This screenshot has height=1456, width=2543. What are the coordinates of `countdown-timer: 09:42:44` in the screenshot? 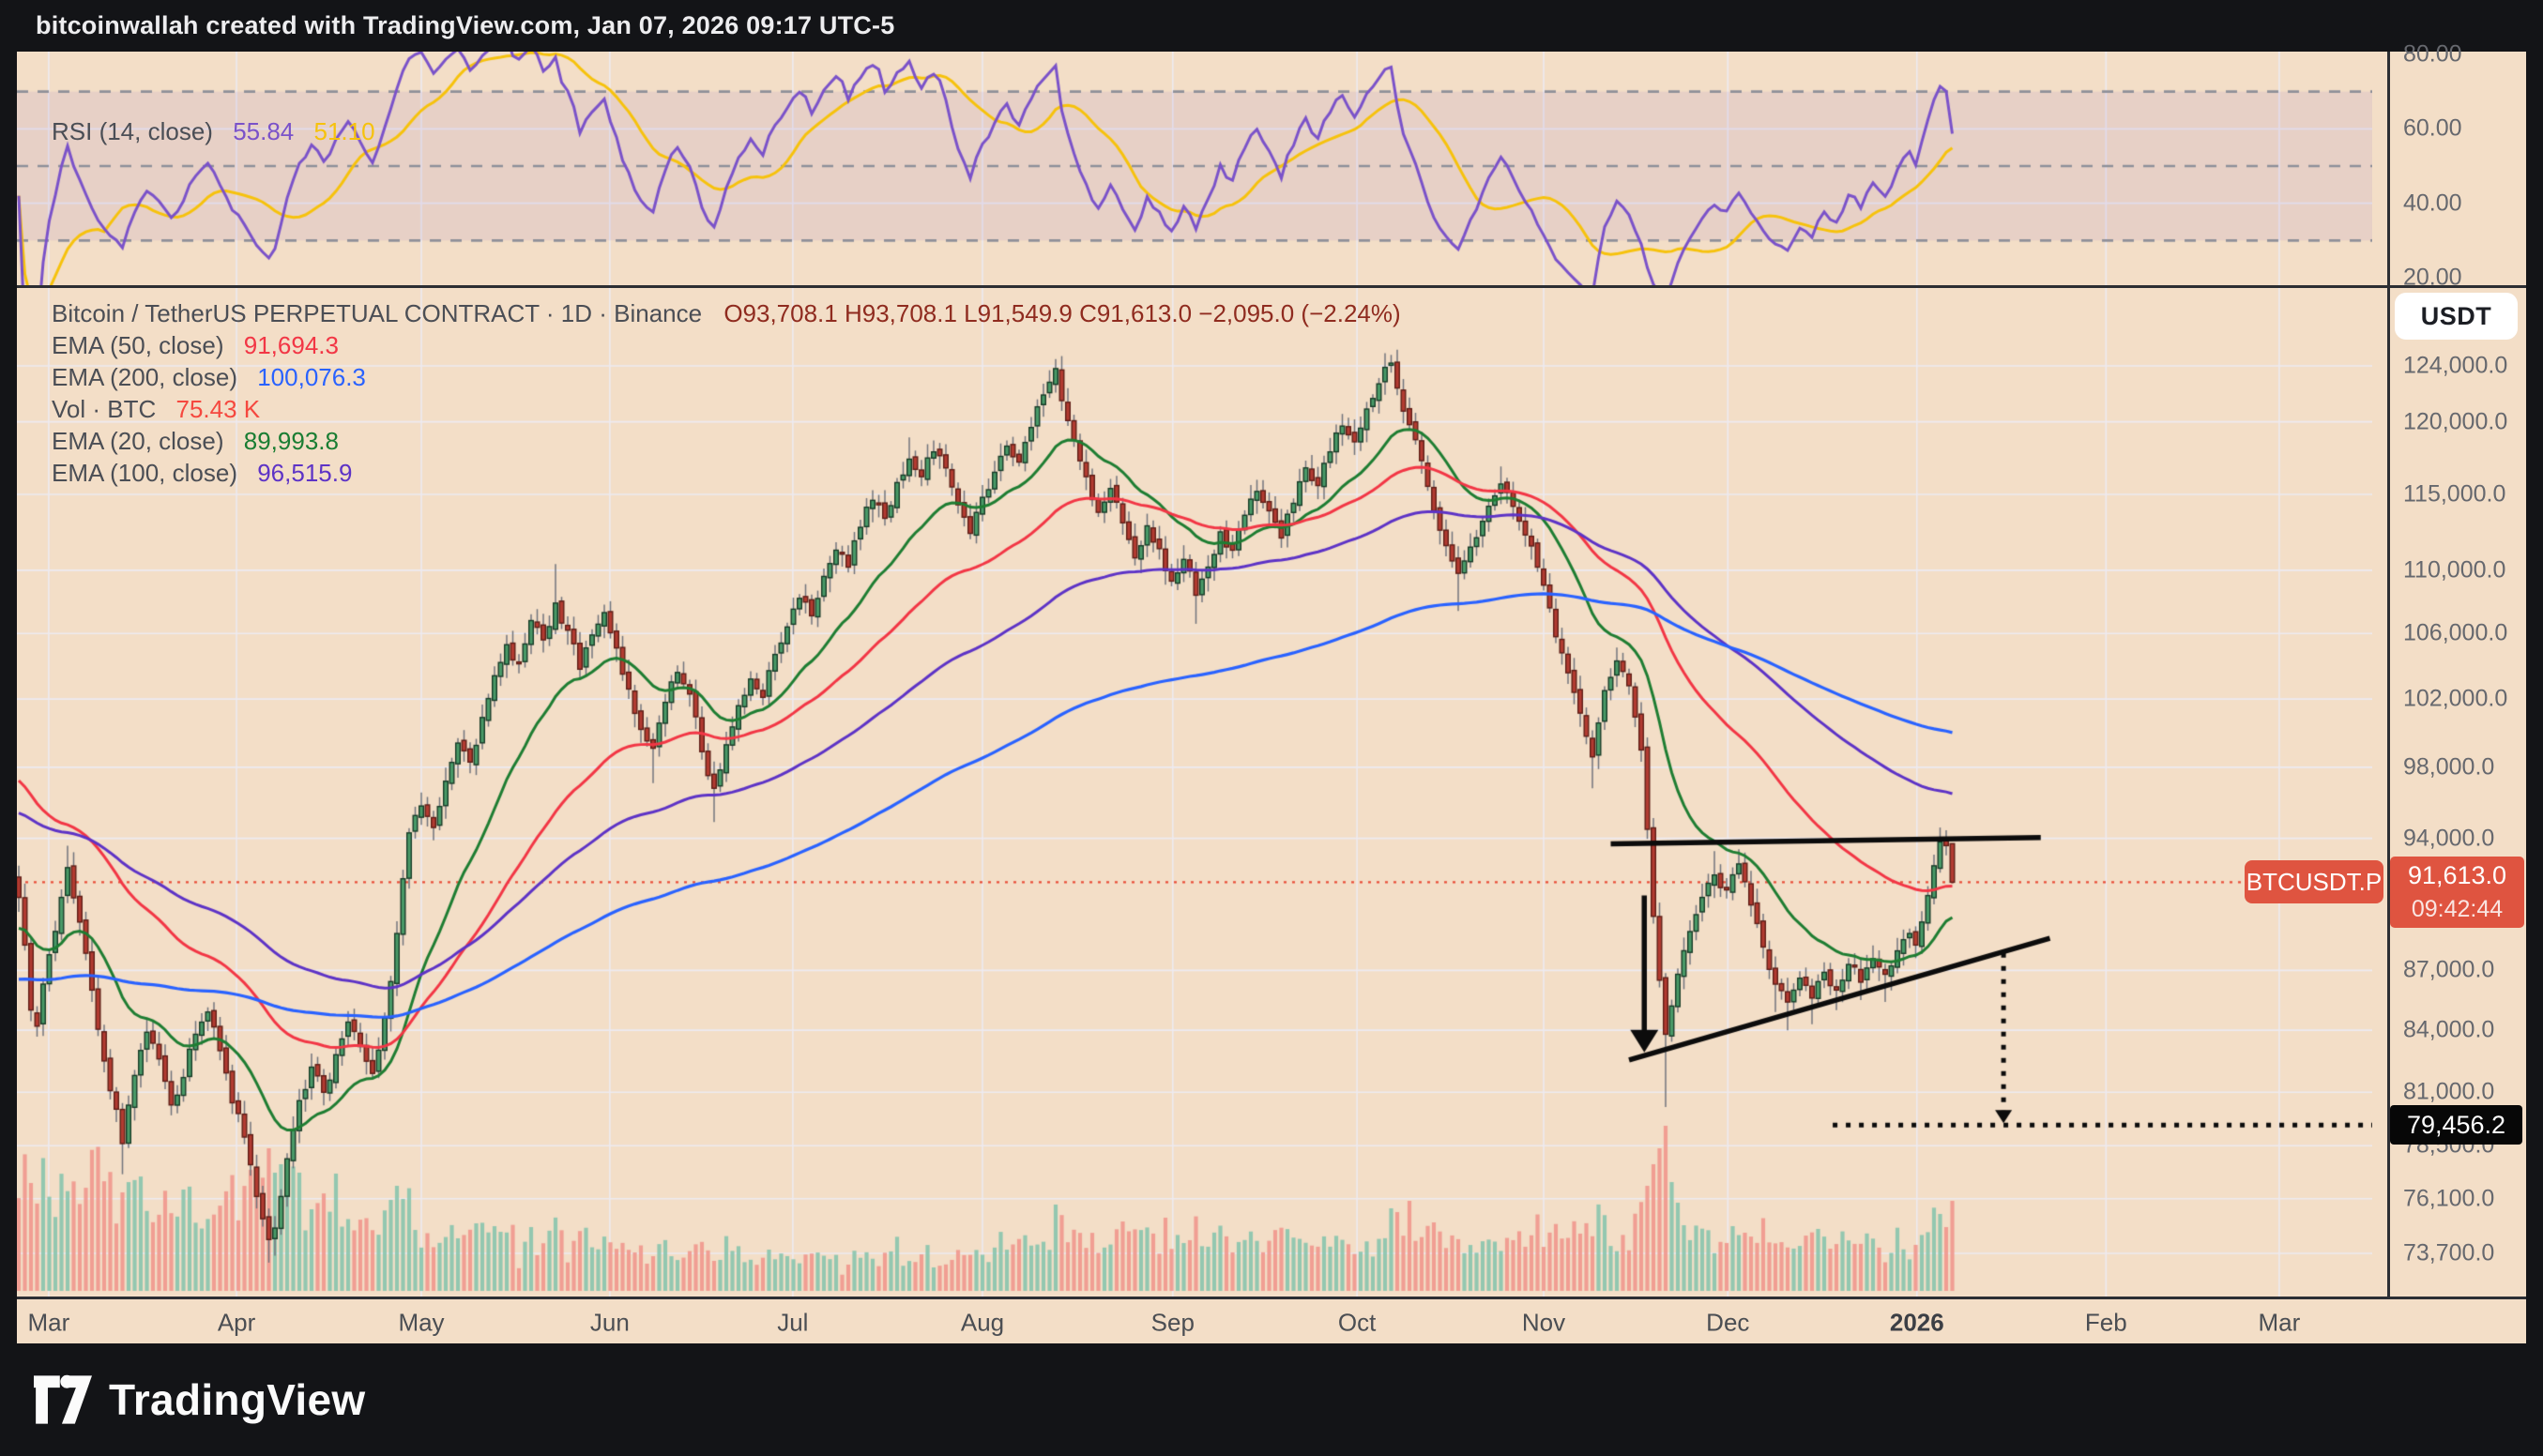 It's located at (2457, 909).